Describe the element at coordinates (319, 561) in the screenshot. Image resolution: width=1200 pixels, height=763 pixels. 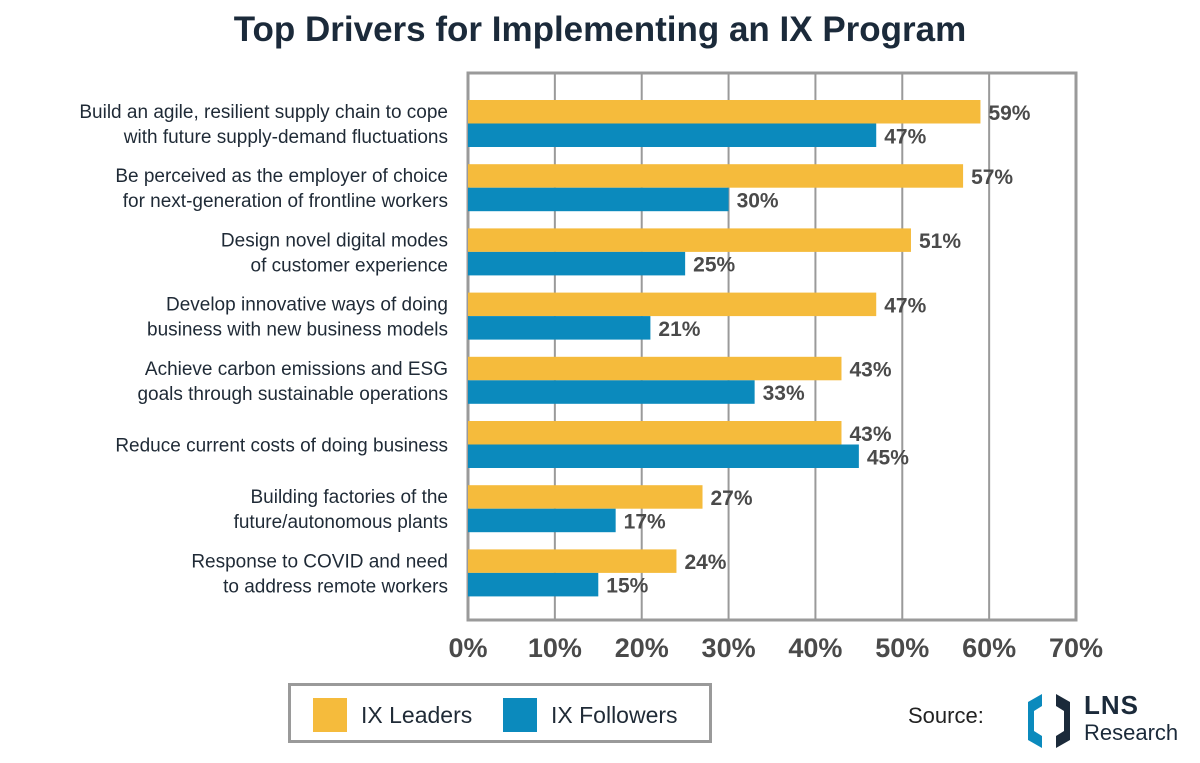
I see `category-label: Response to COVID and need` at that location.